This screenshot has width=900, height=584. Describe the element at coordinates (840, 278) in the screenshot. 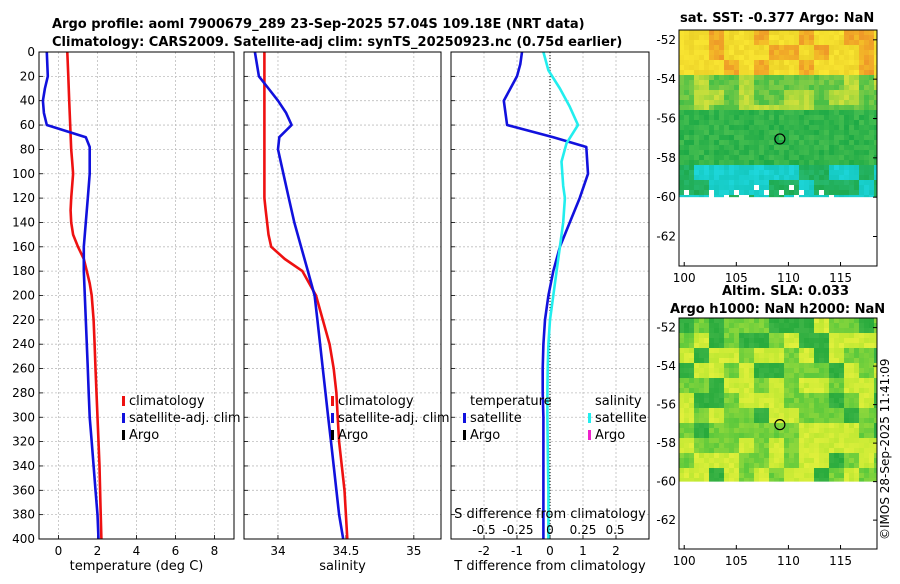

I see `lon-tick-label: 115` at that location.